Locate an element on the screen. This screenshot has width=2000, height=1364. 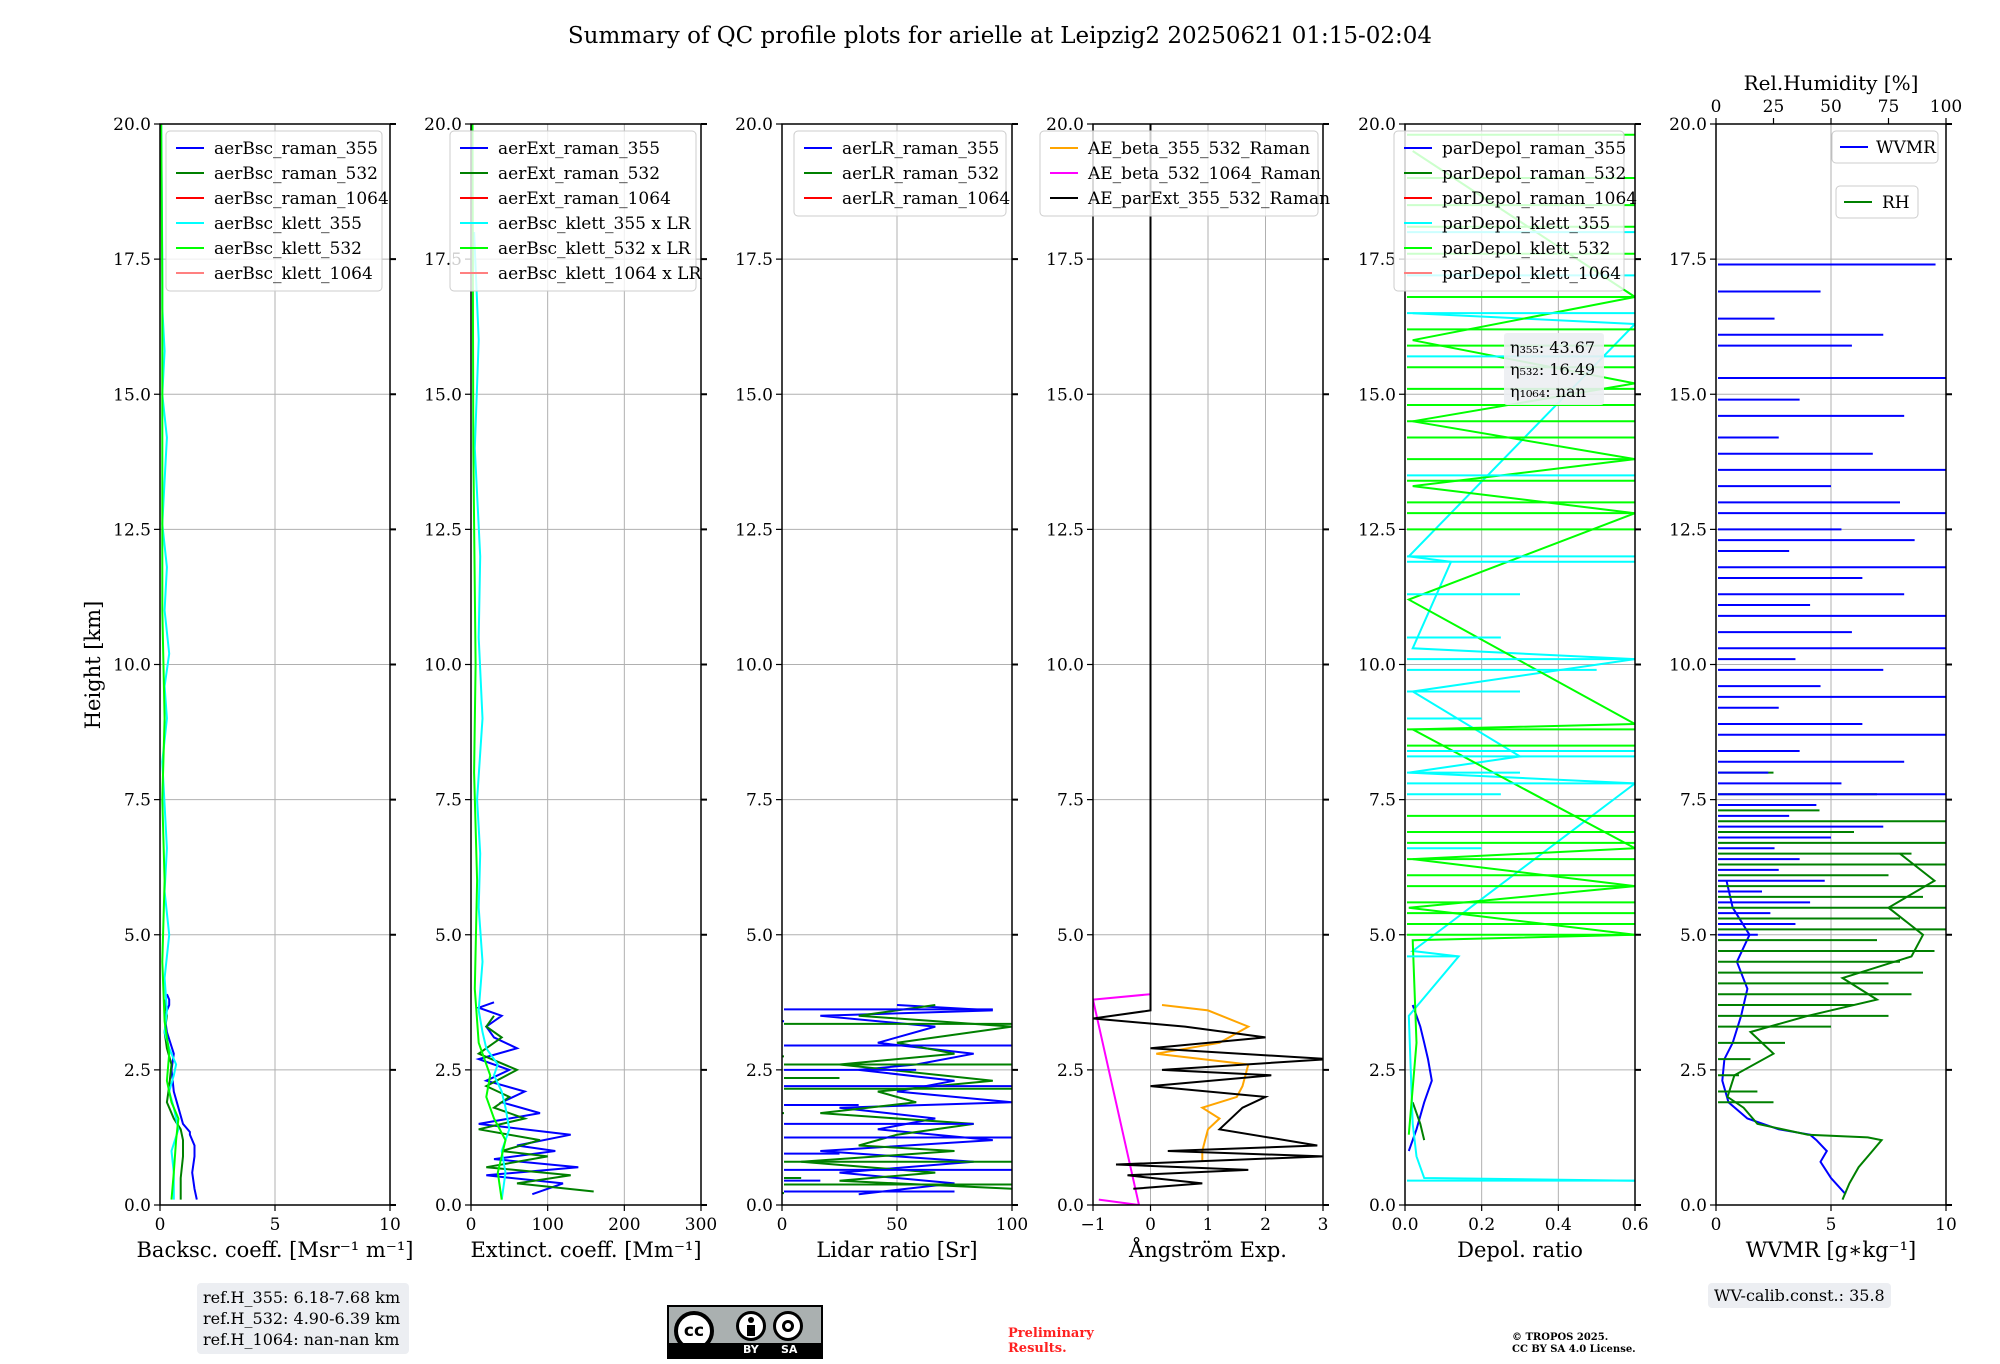
x-tick-label: 5 is located at coordinates (1831, 1225).